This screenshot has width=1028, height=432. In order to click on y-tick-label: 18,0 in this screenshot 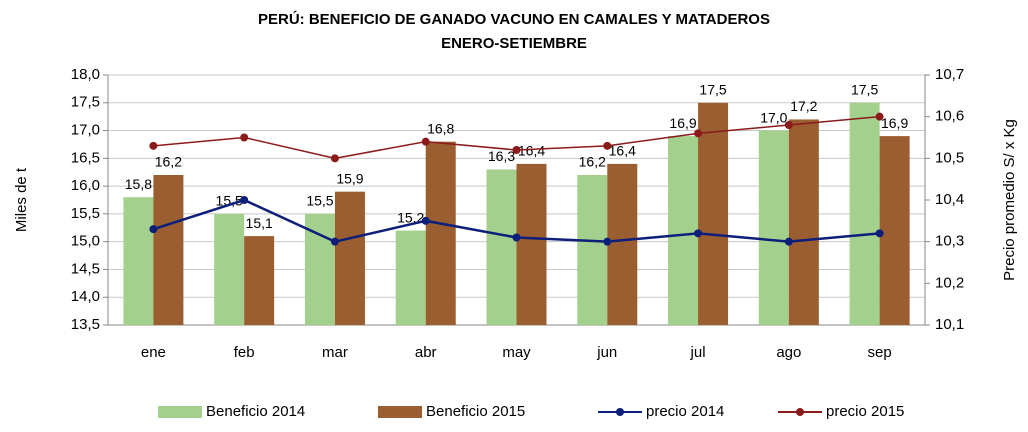, I will do `click(85, 74)`.